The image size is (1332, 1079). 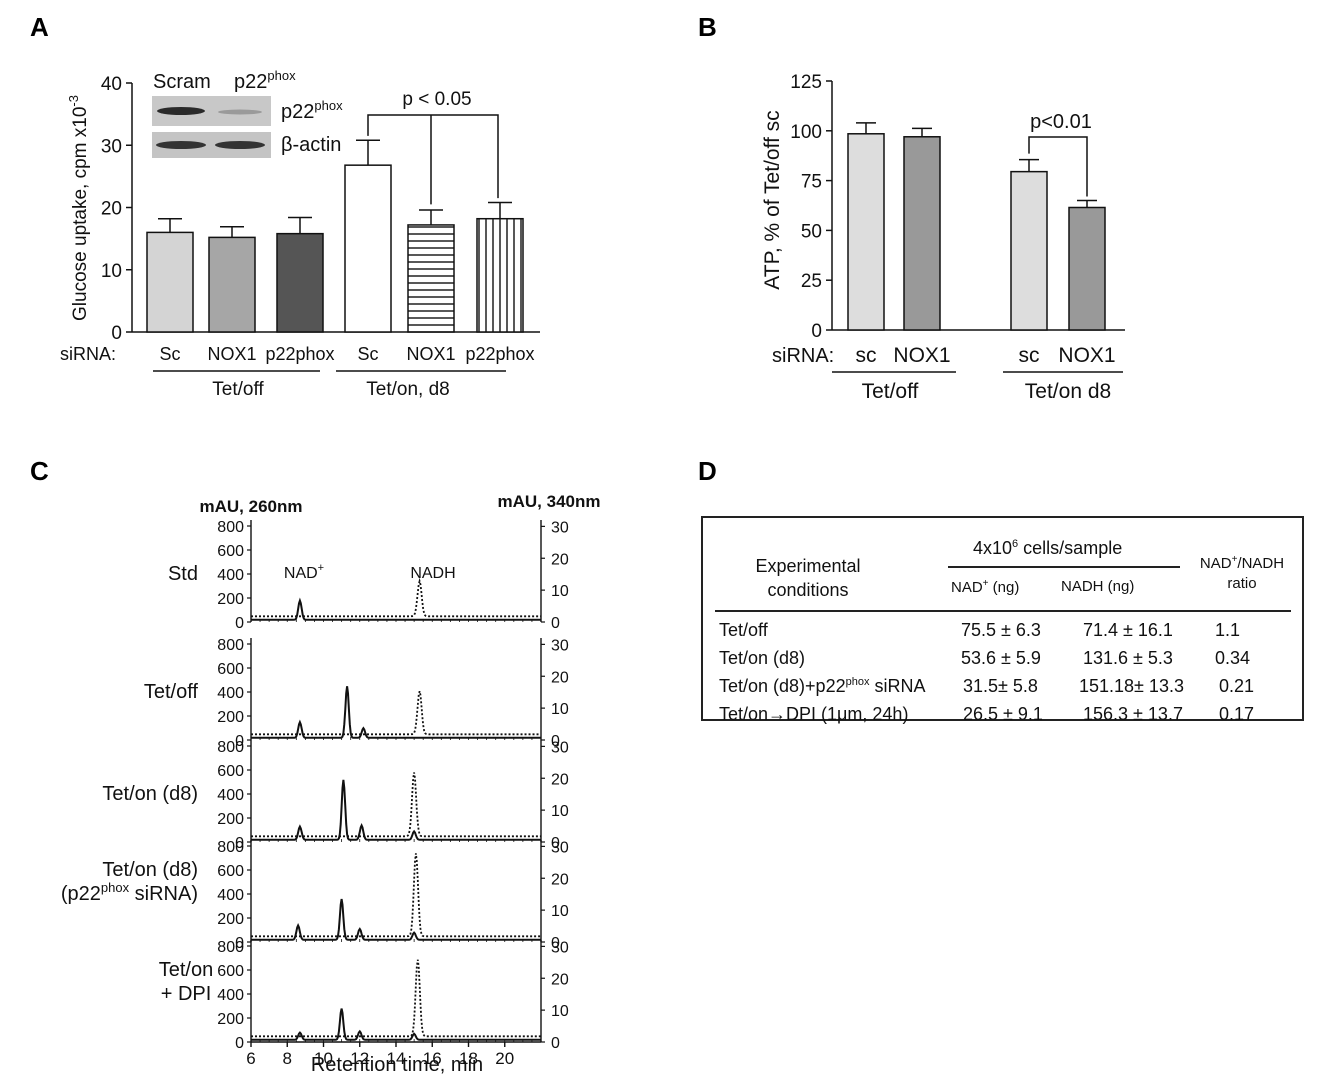 I want to click on panel-label-a: A, so click(x=39, y=27).